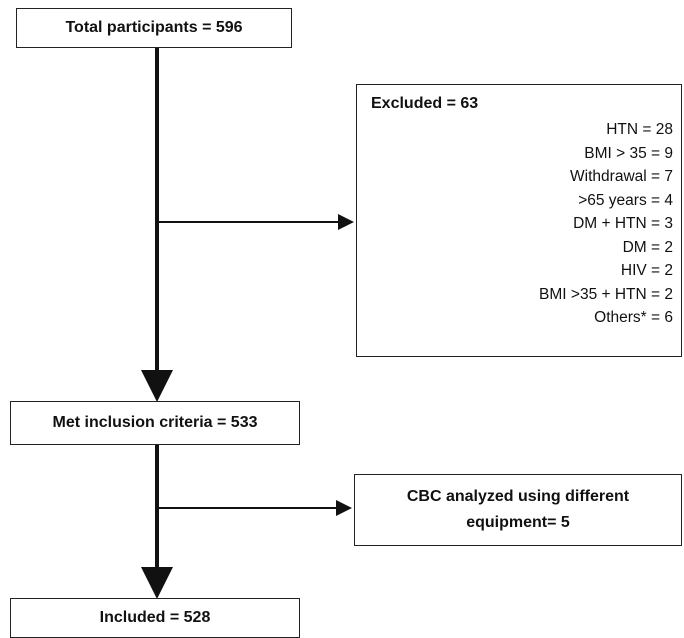 The width and height of the screenshot is (684, 638). What do you see at coordinates (606, 294) in the screenshot?
I see `excluded-item: BMI >35 + HTN = 2` at bounding box center [606, 294].